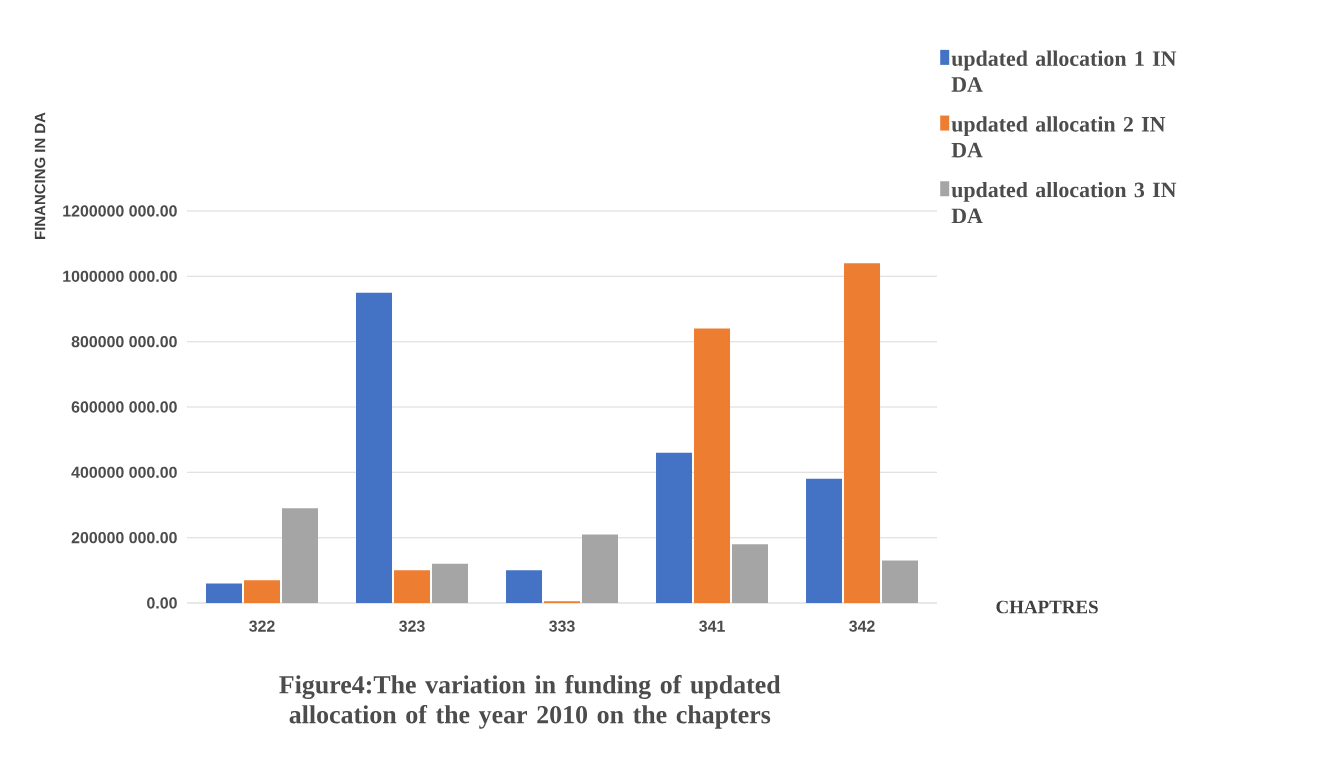 This screenshot has width=1335, height=776. I want to click on x-tick-label: 323, so click(412, 626).